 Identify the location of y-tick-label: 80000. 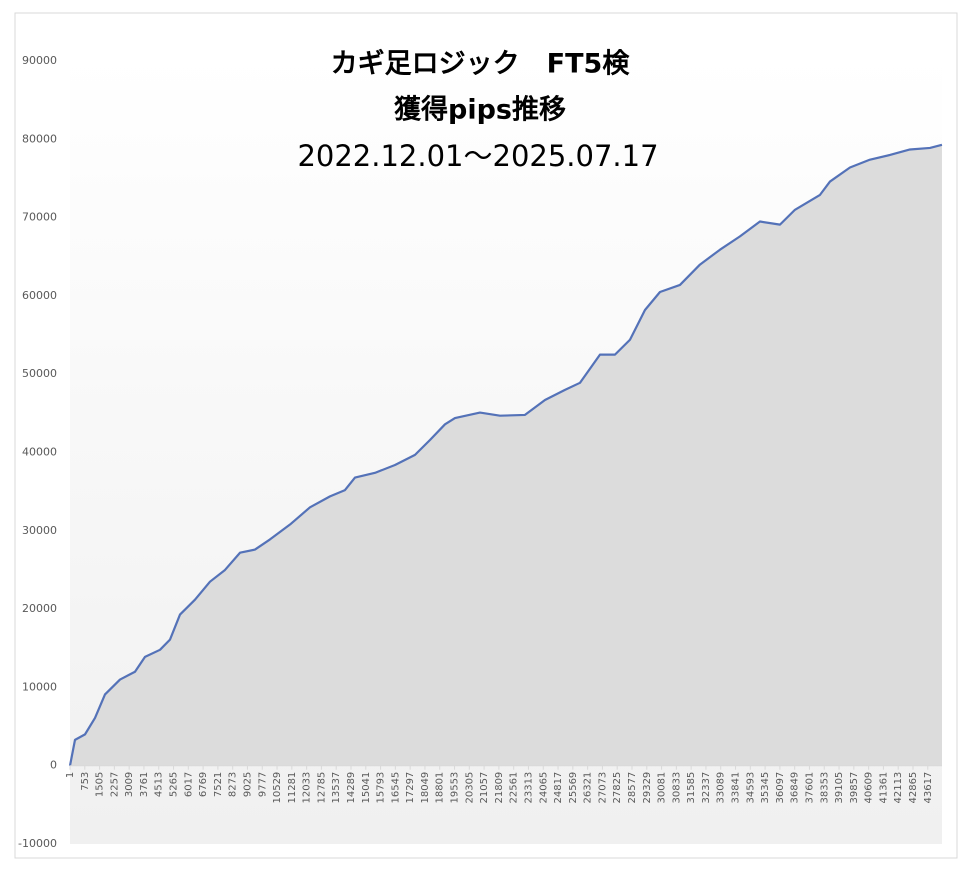
(39, 138).